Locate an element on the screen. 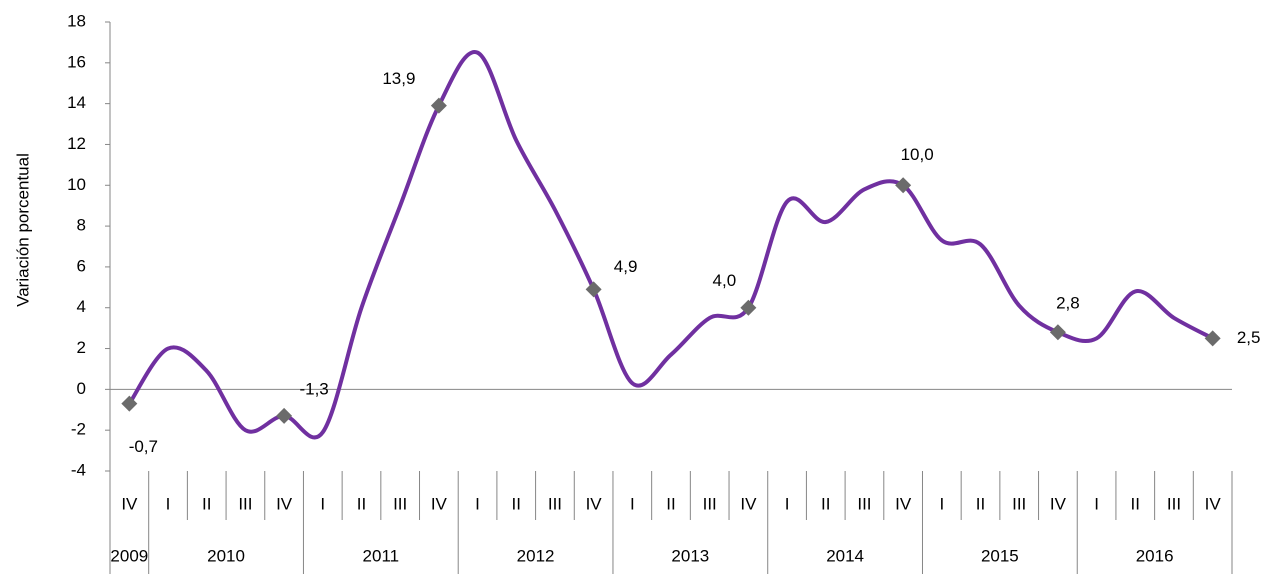 The image size is (1270, 574). y-tick-label: 0 is located at coordinates (81, 388).